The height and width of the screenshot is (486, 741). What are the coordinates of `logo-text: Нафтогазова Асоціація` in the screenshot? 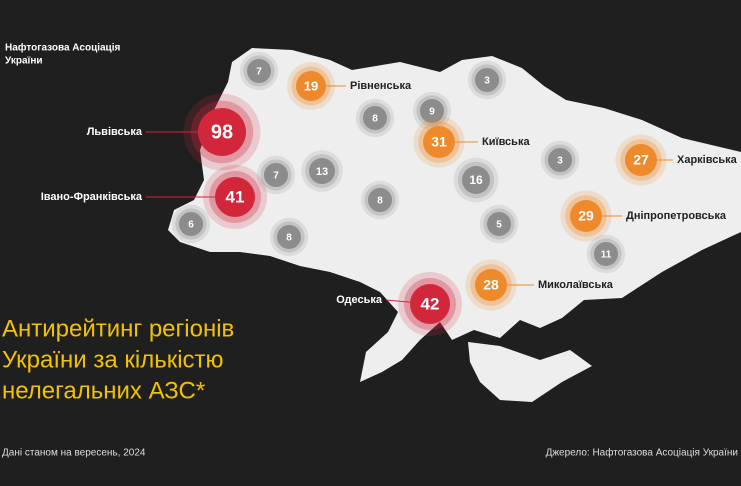 It's located at (62, 48).